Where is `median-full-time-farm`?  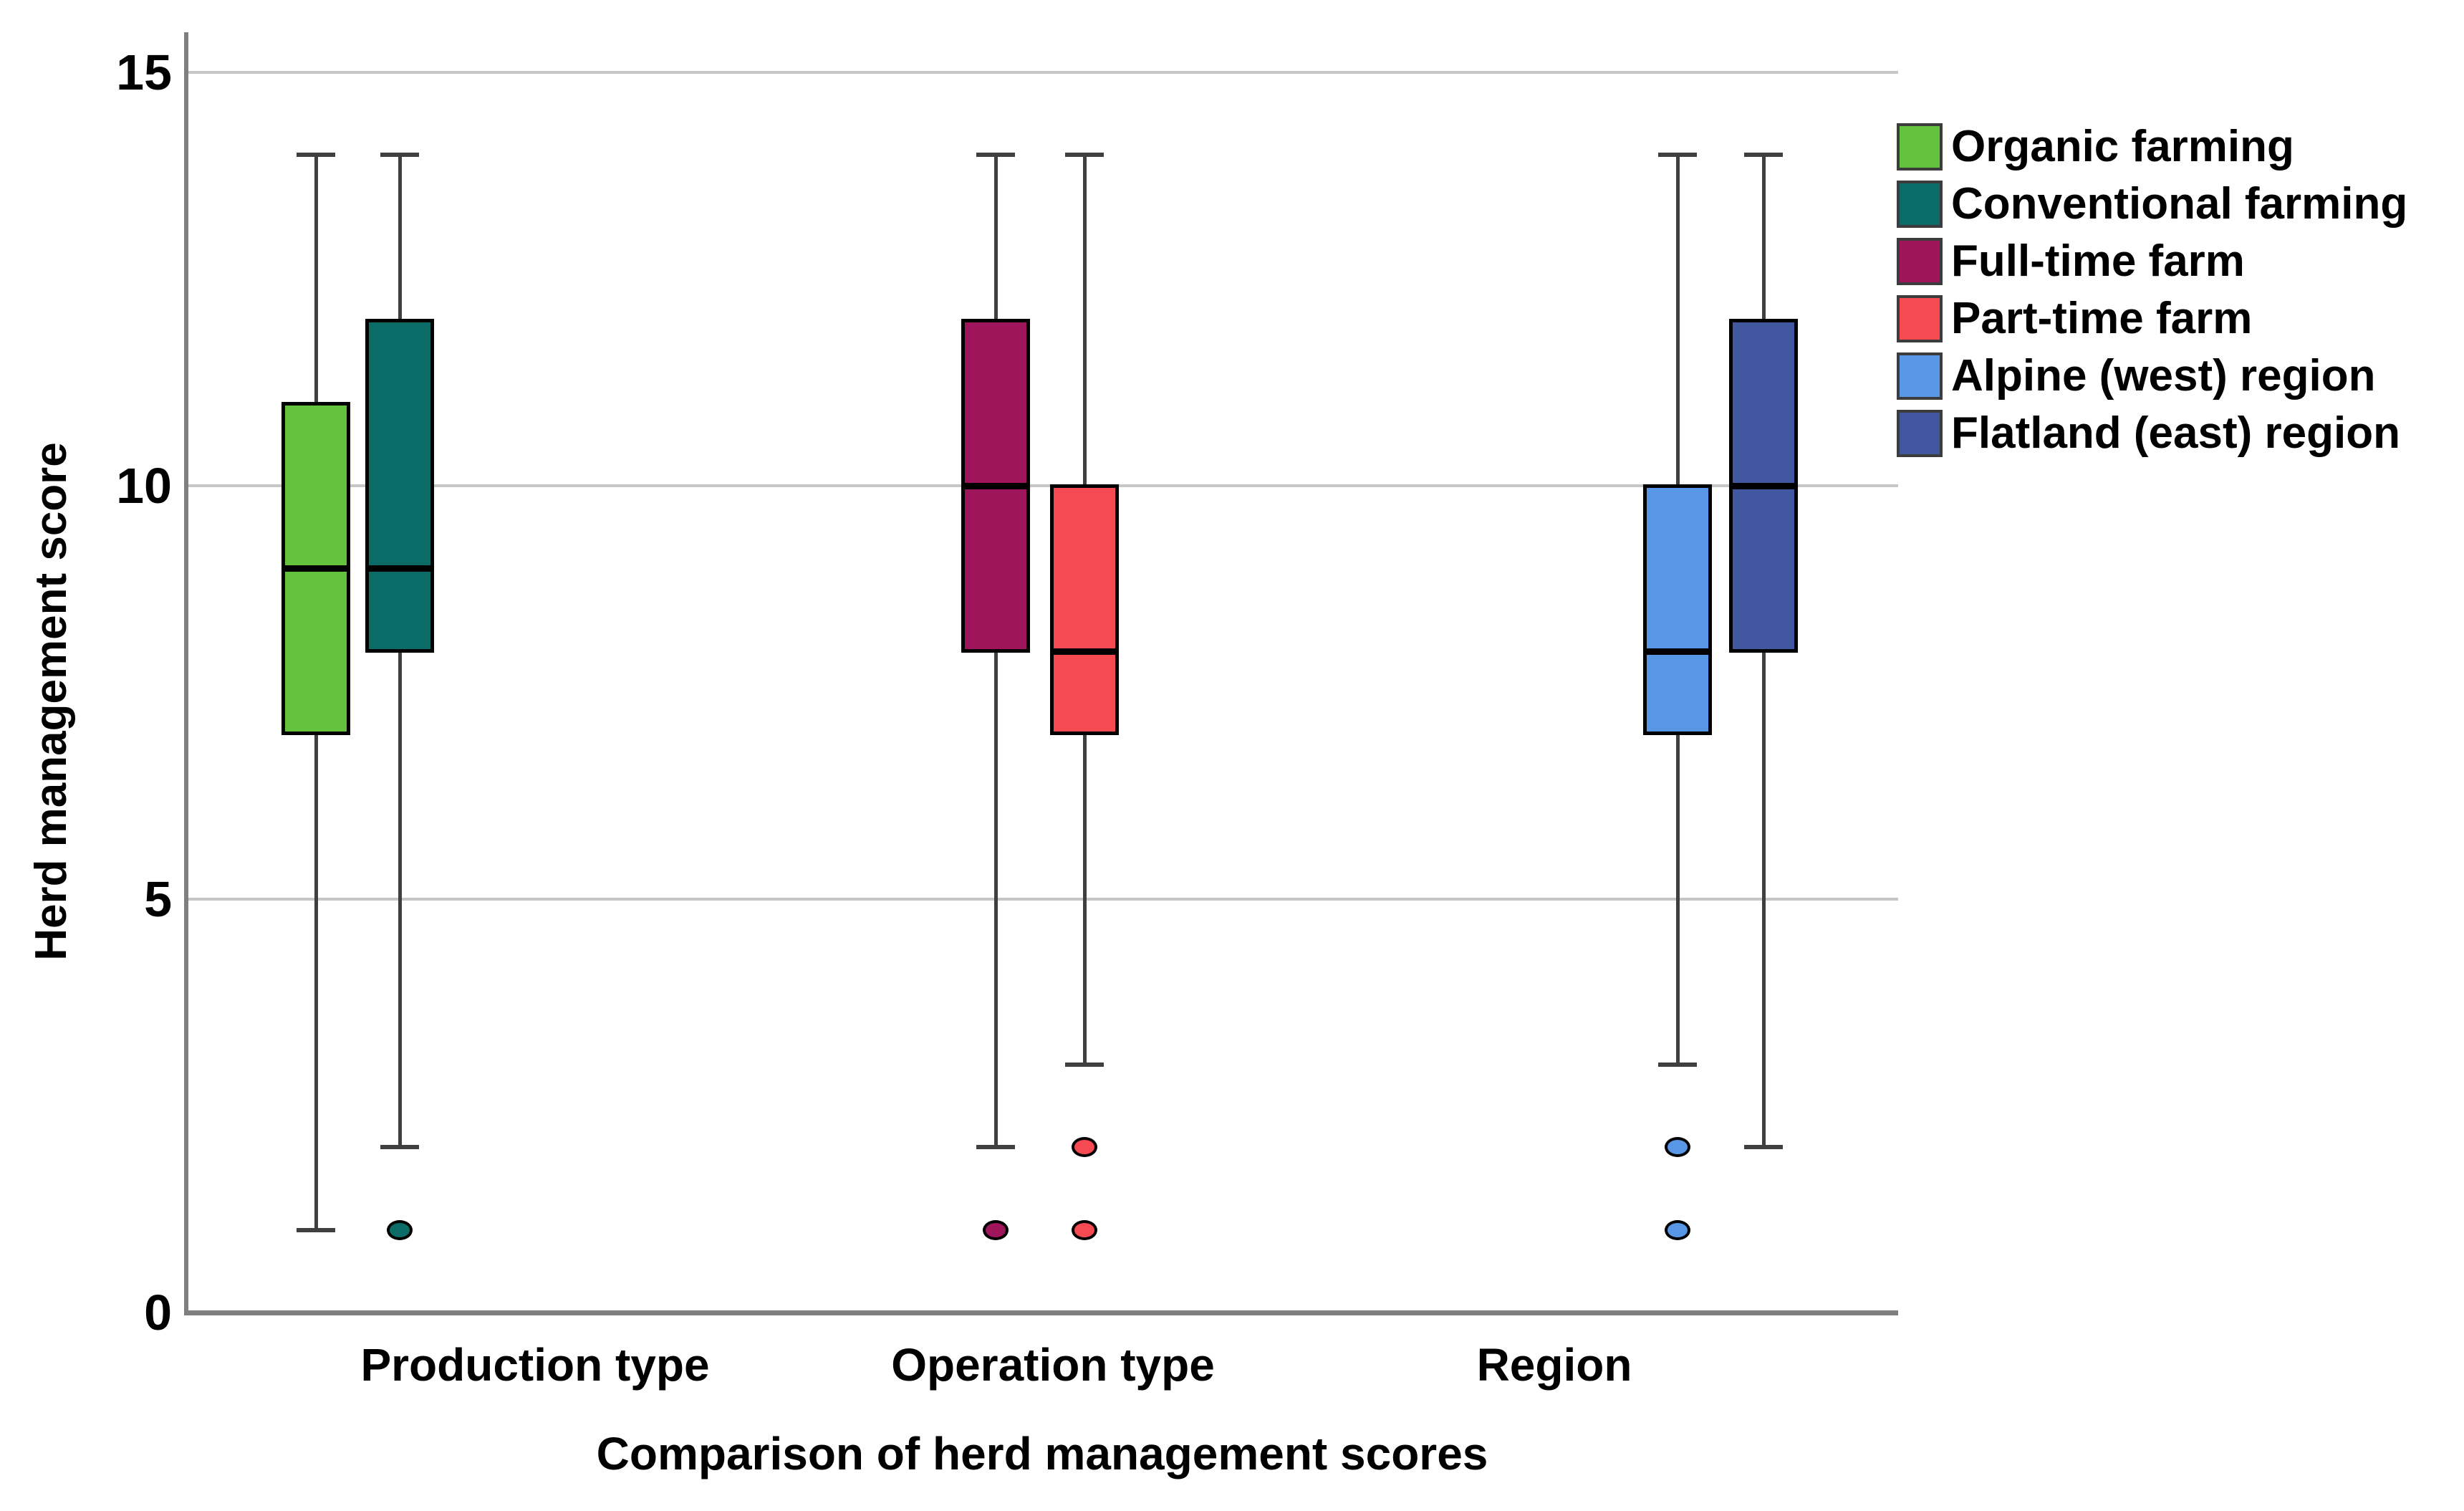 median-full-time-farm is located at coordinates (995, 486).